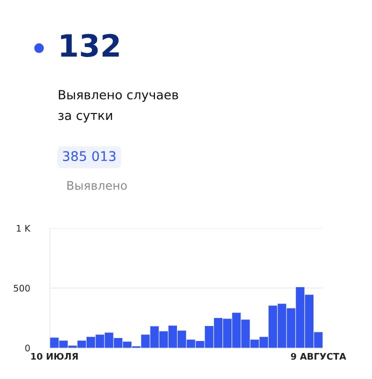 The width and height of the screenshot is (372, 379). What do you see at coordinates (118, 106) in the screenshot?
I see `chart-subtitle: Выявлено случаев за сутки` at bounding box center [118, 106].